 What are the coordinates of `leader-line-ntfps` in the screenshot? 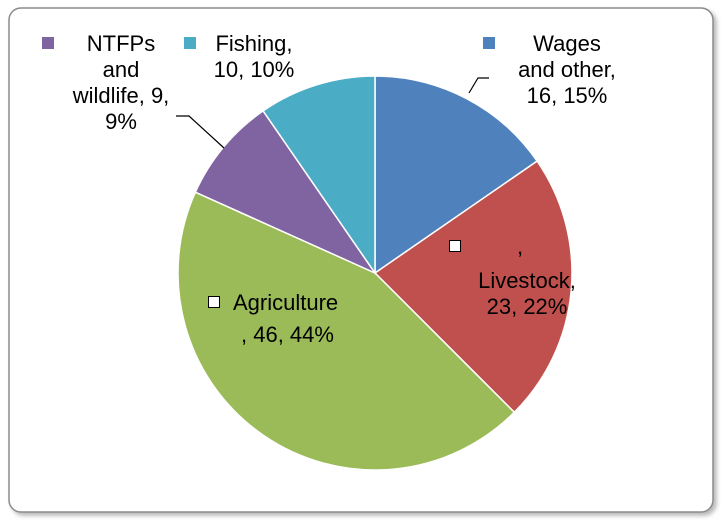 It's located at (200, 132).